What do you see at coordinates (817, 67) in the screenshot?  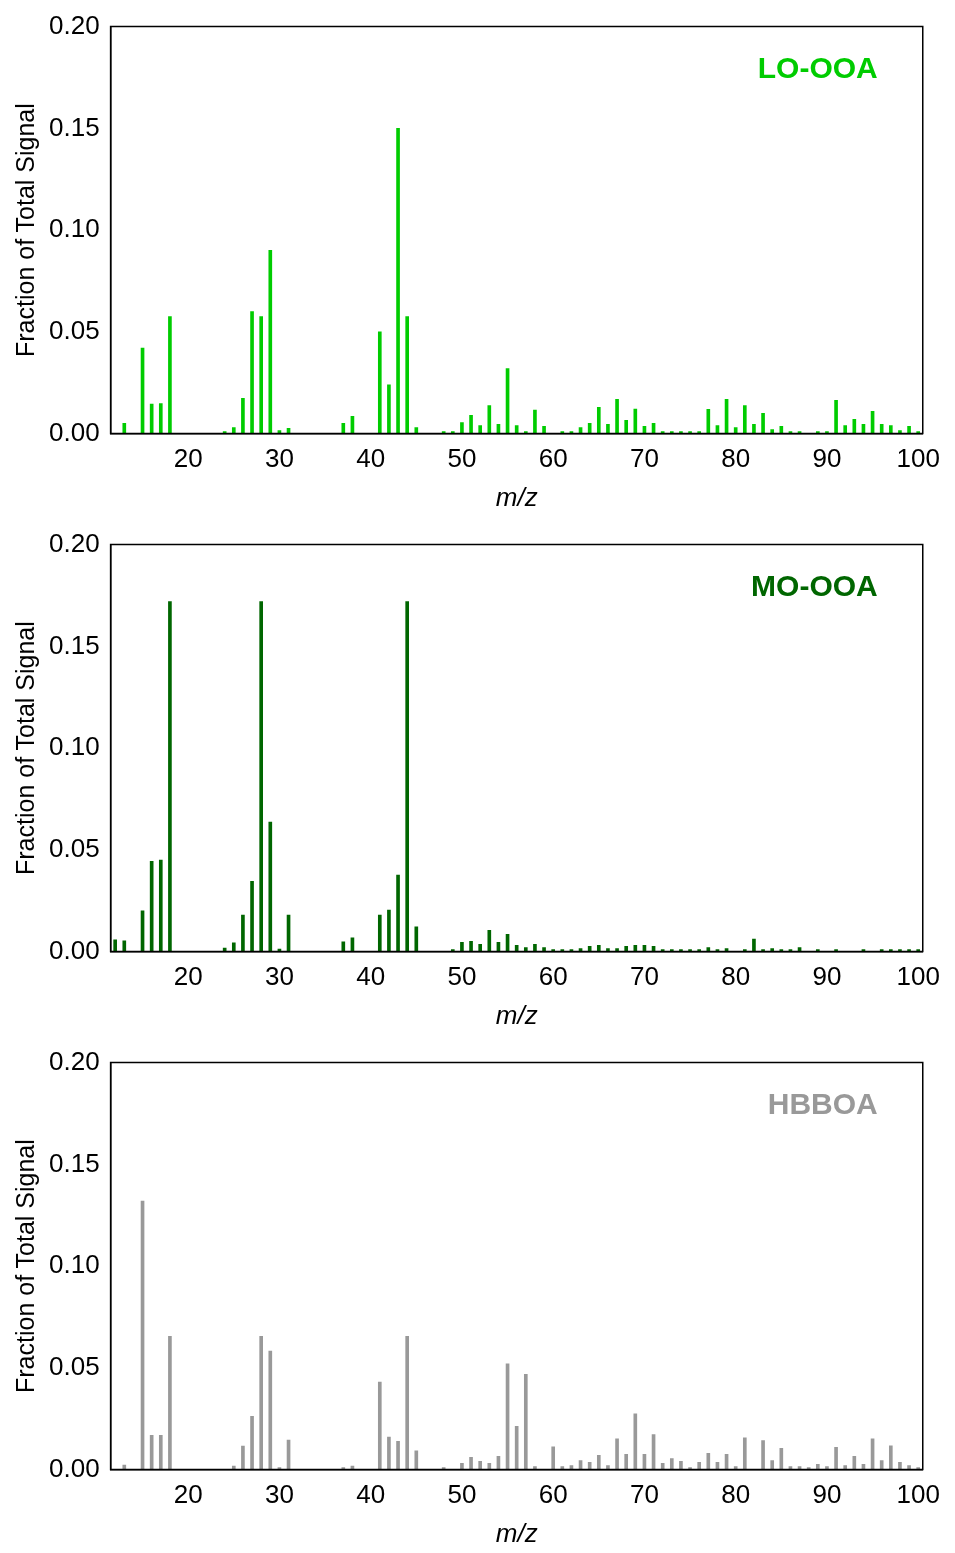 I see `text: LO-OOA` at bounding box center [817, 67].